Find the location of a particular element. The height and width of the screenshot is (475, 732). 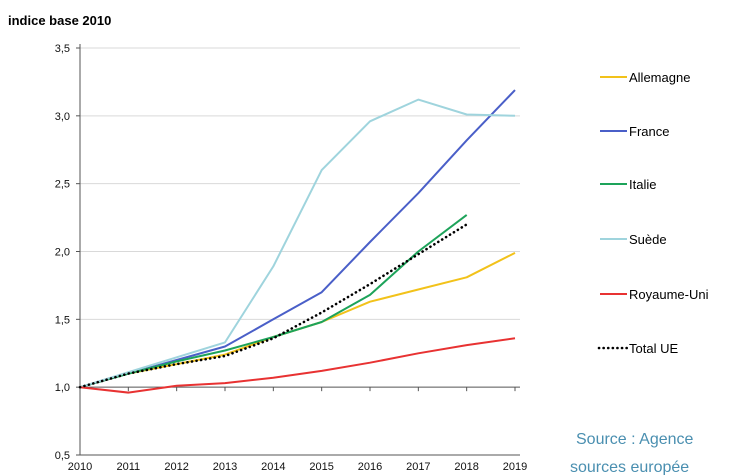

y-tick-label: 1,0 is located at coordinates (62, 388).